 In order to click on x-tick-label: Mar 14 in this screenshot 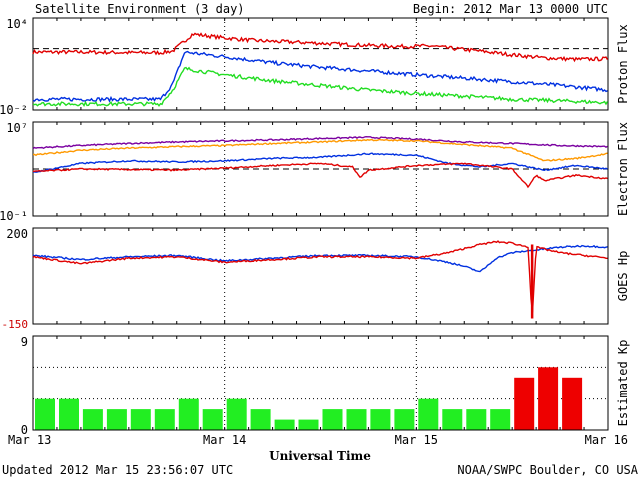, I will do `click(224, 440)`.